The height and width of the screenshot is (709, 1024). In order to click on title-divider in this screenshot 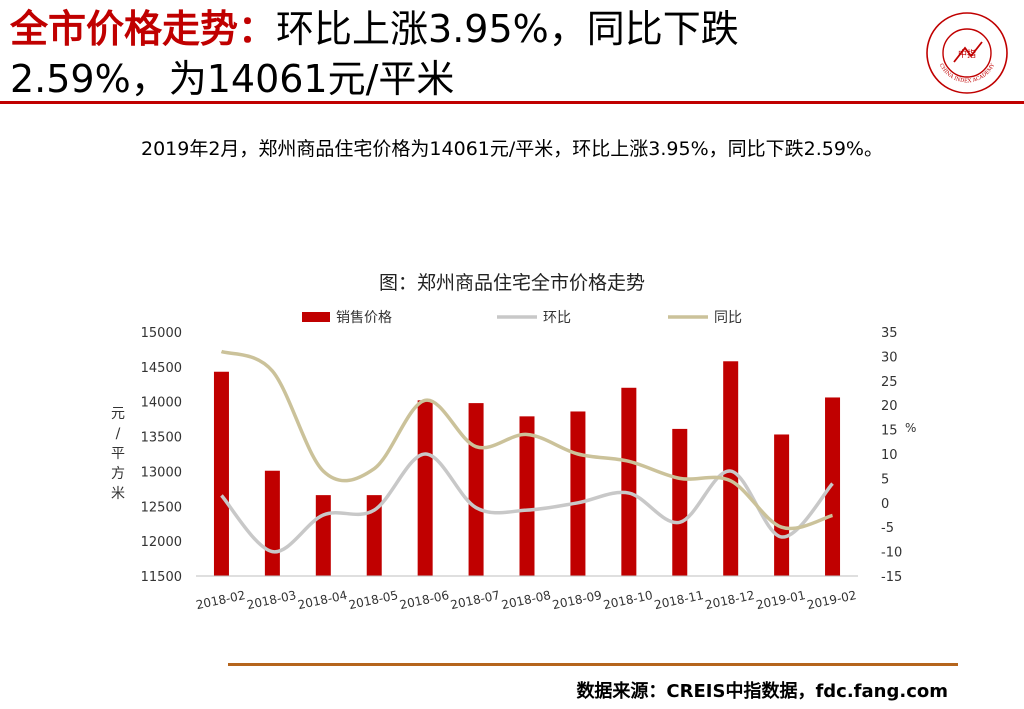, I will do `click(512, 102)`.